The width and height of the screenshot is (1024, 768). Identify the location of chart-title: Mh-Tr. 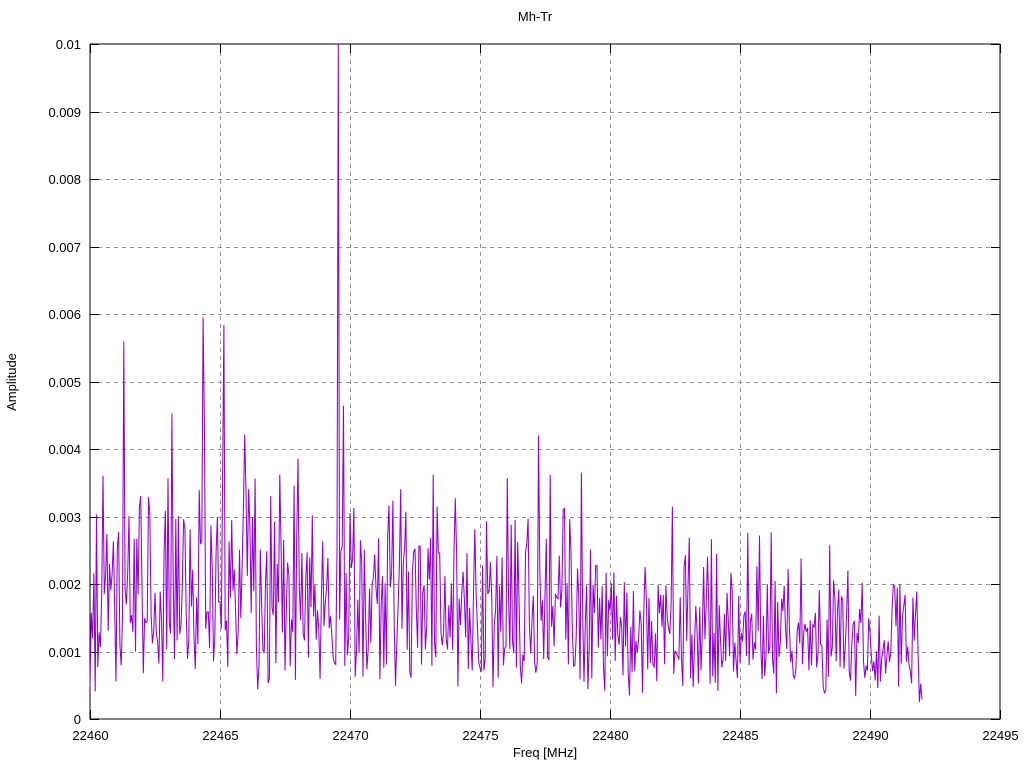
(535, 16).